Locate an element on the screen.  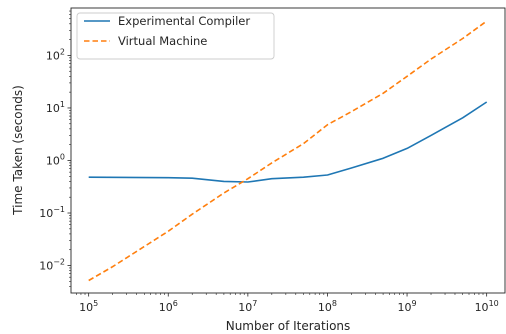
x-tick-label: 10¹⁰ is located at coordinates (487, 306).